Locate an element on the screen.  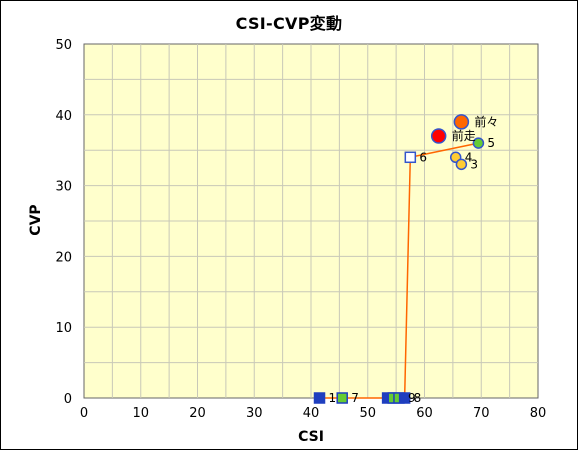
x-tick-label: 10 is located at coordinates (140, 413).